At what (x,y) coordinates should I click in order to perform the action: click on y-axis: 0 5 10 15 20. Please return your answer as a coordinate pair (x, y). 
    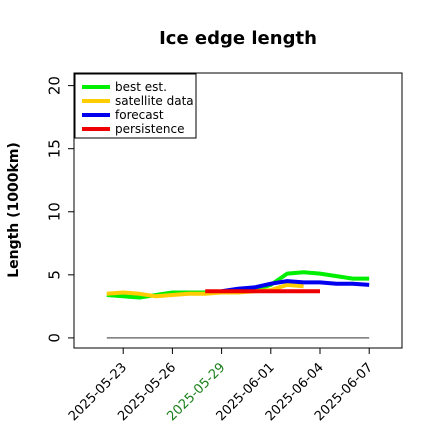
    Looking at the image, I should click on (59, 209).